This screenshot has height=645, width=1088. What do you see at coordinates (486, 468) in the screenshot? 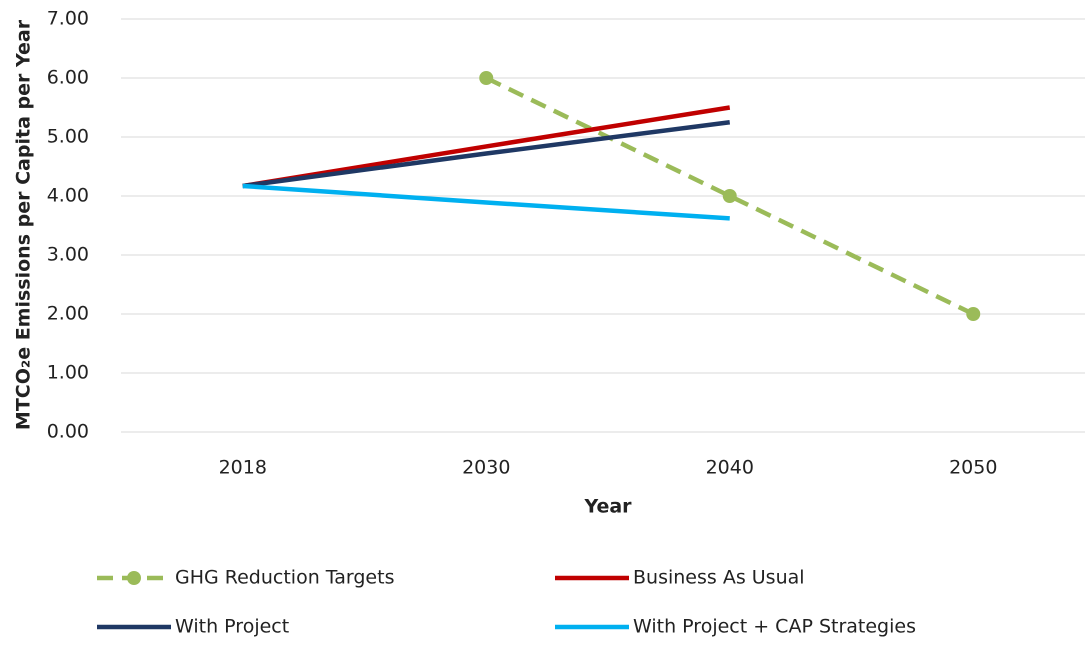
I see `x-tick-label: 2030` at bounding box center [486, 468].